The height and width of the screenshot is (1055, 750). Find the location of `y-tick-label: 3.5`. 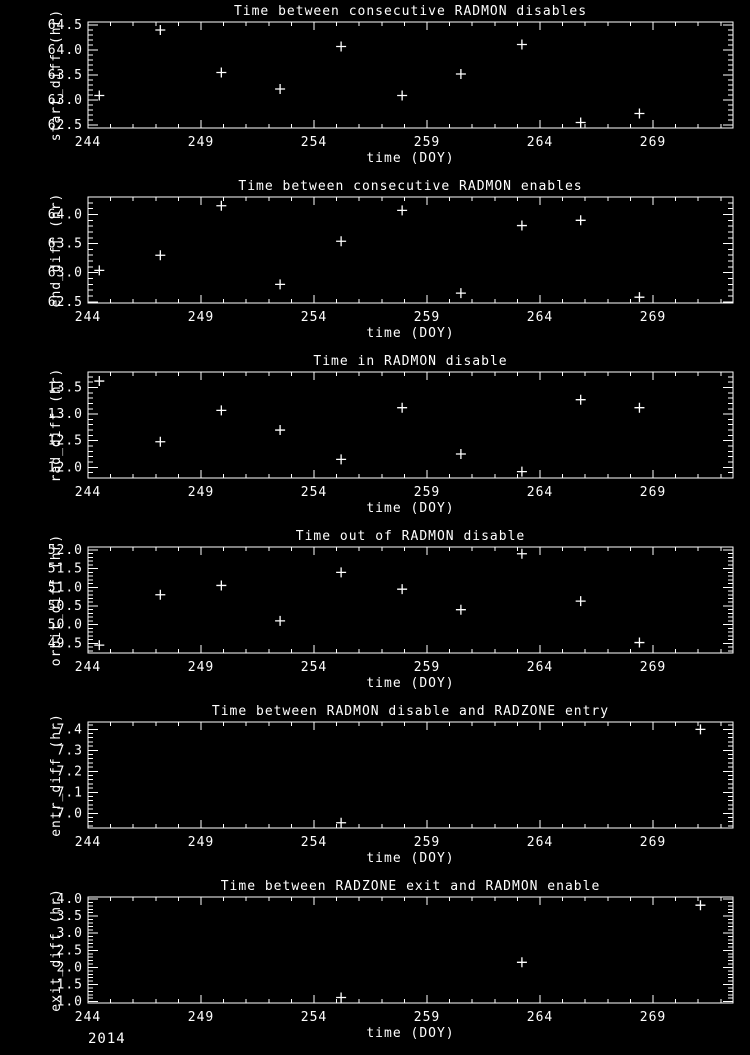

y-tick-label: 3.5 is located at coordinates (70, 916).